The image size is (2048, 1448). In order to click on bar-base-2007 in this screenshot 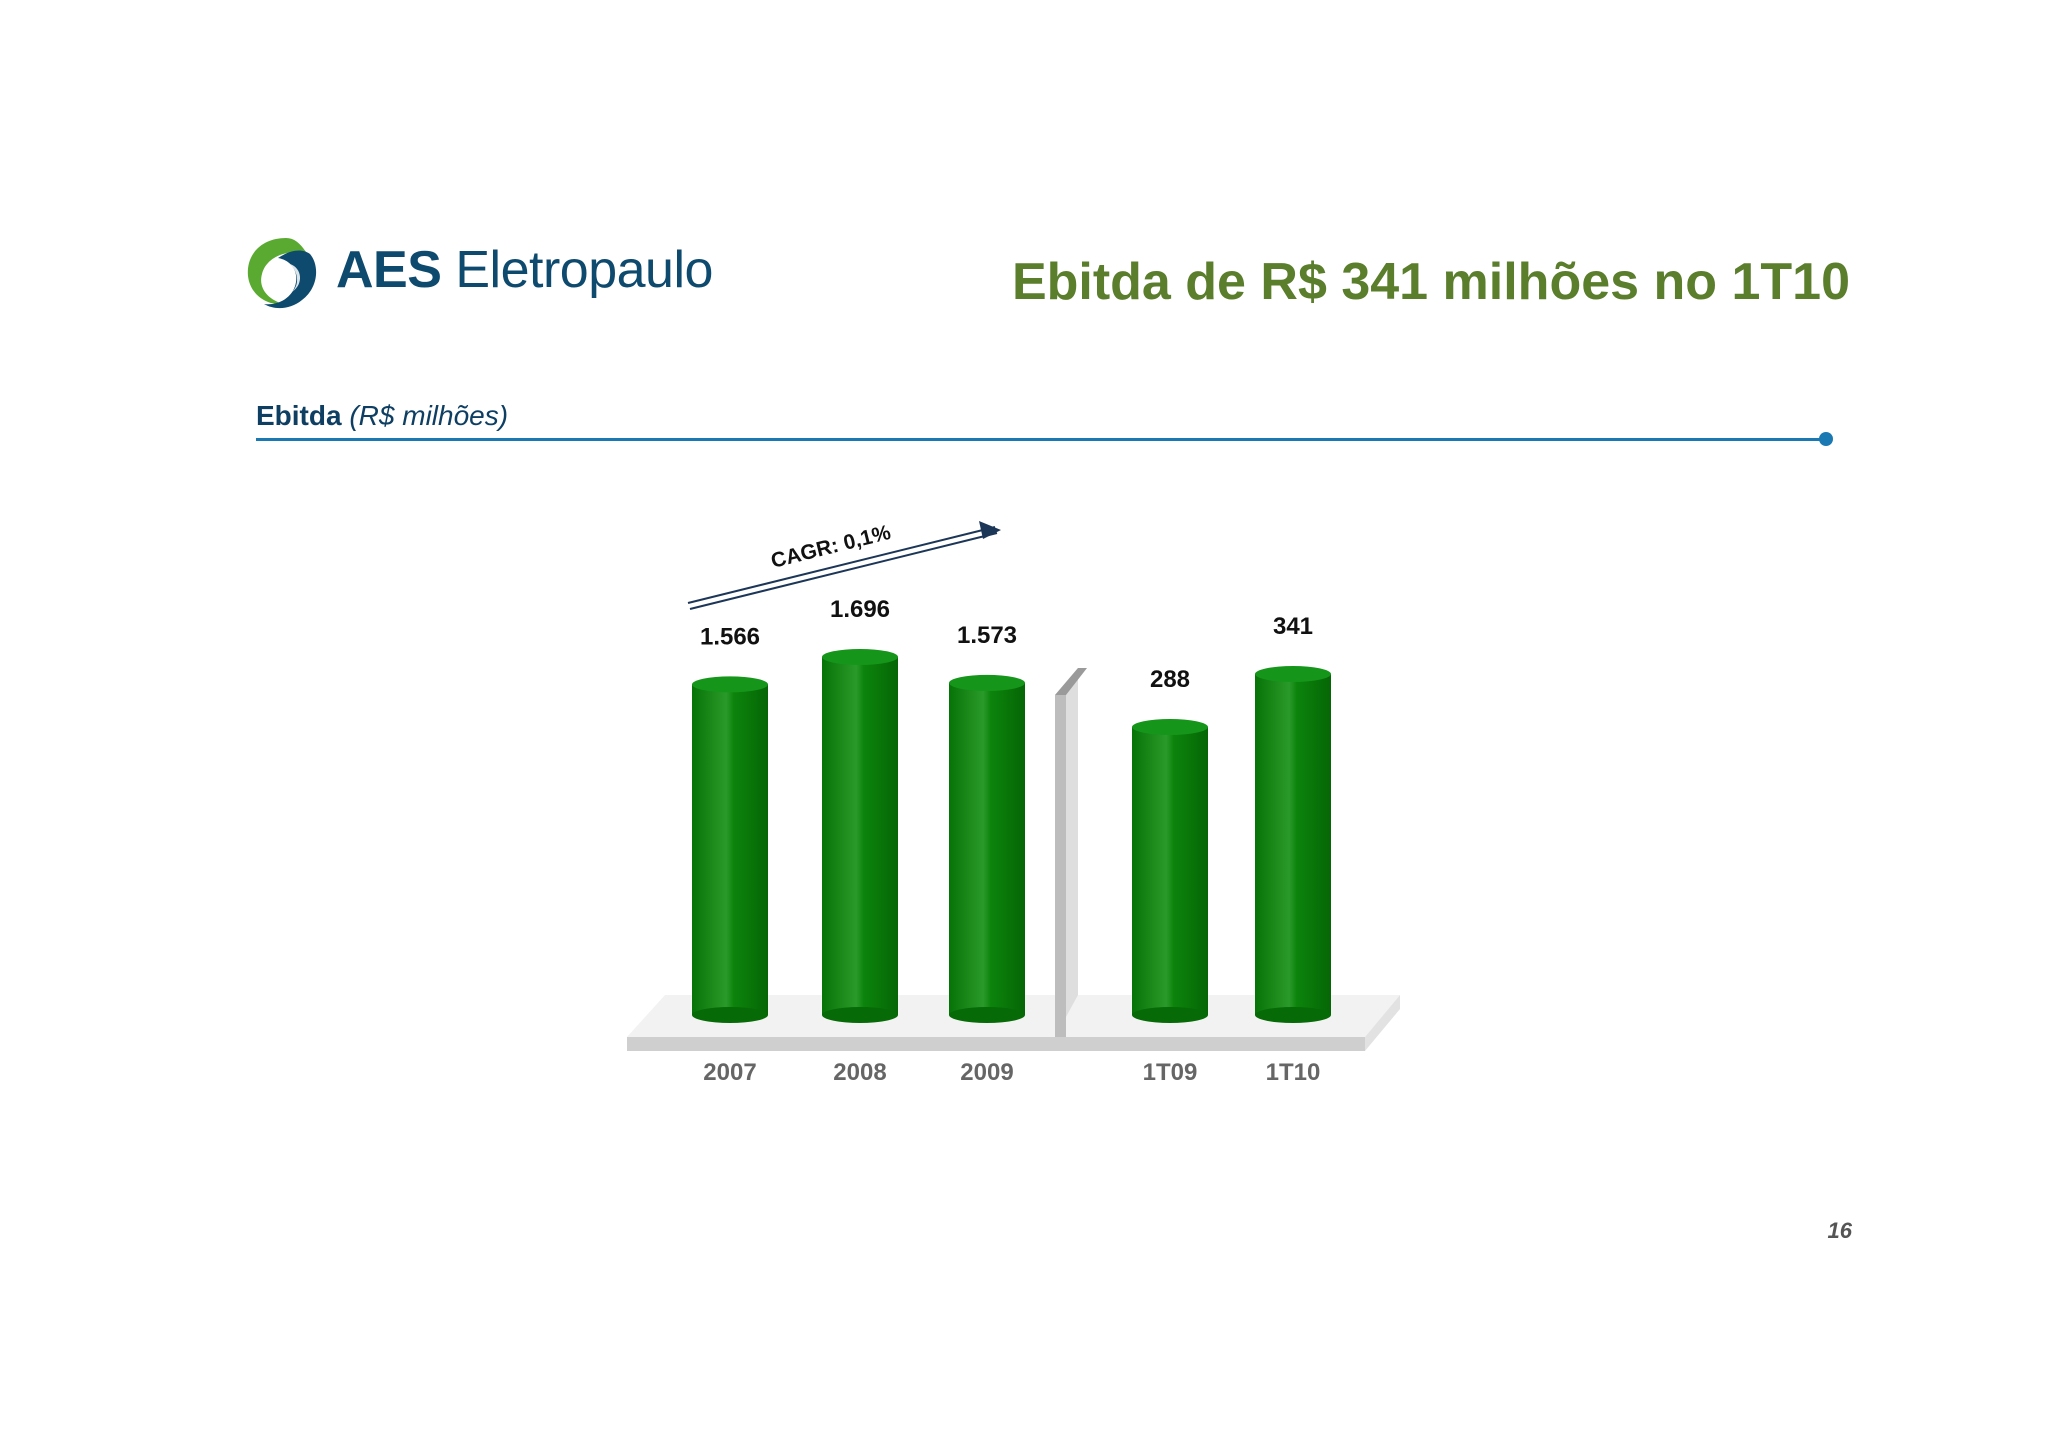, I will do `click(730, 1015)`.